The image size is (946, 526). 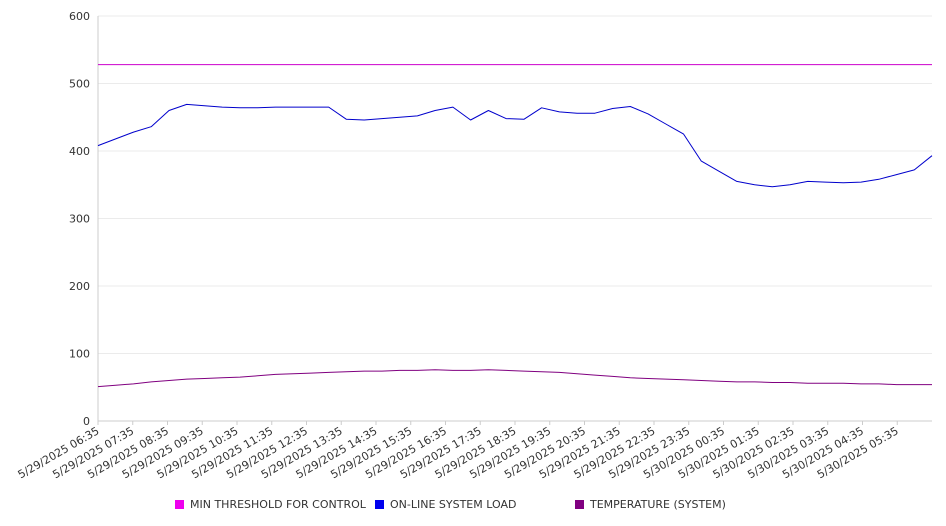 What do you see at coordinates (379, 504) in the screenshot?
I see `legend-swatch-system-load` at bounding box center [379, 504].